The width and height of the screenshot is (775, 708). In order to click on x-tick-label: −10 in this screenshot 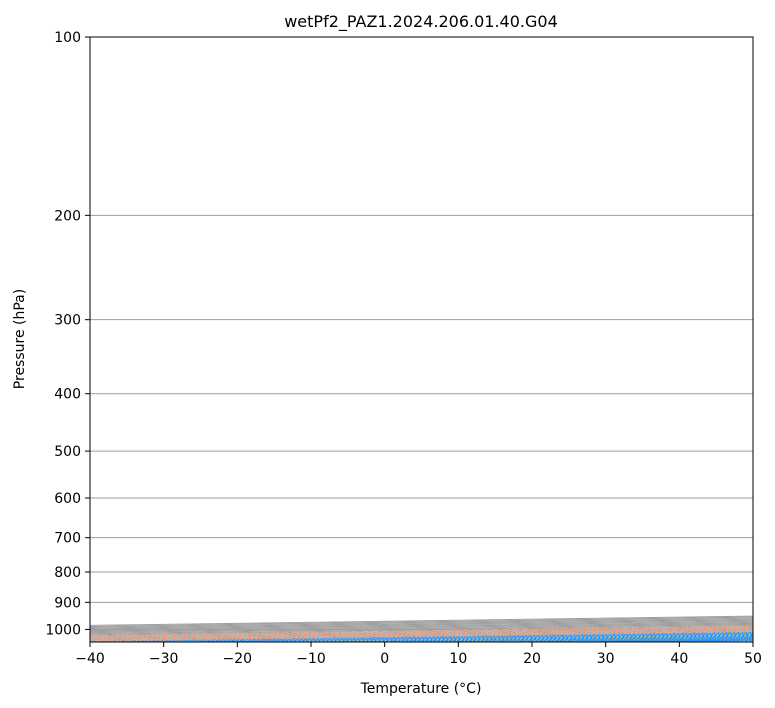, I will do `click(311, 659)`.